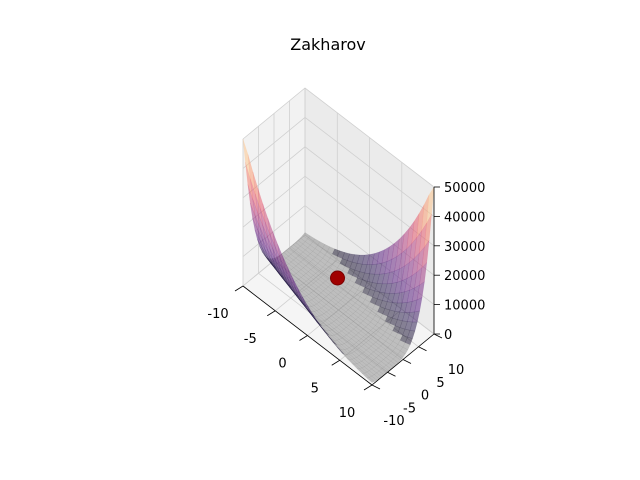 This screenshot has height=480, width=640. Describe the element at coordinates (347, 413) in the screenshot. I see `x-tick-label: 10` at that location.